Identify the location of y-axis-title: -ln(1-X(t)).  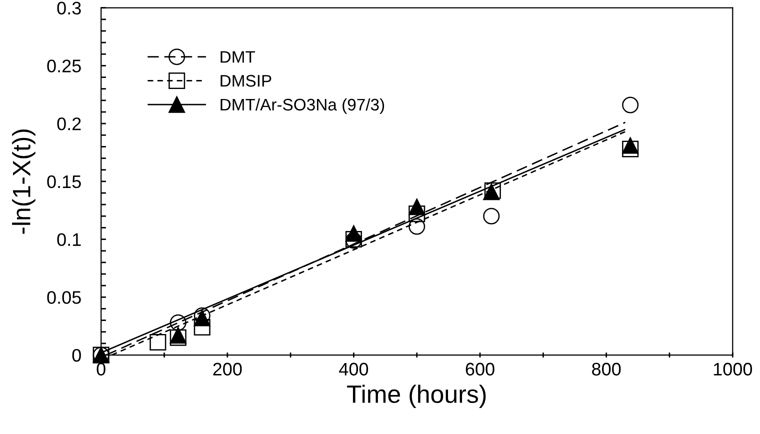
(24, 181).